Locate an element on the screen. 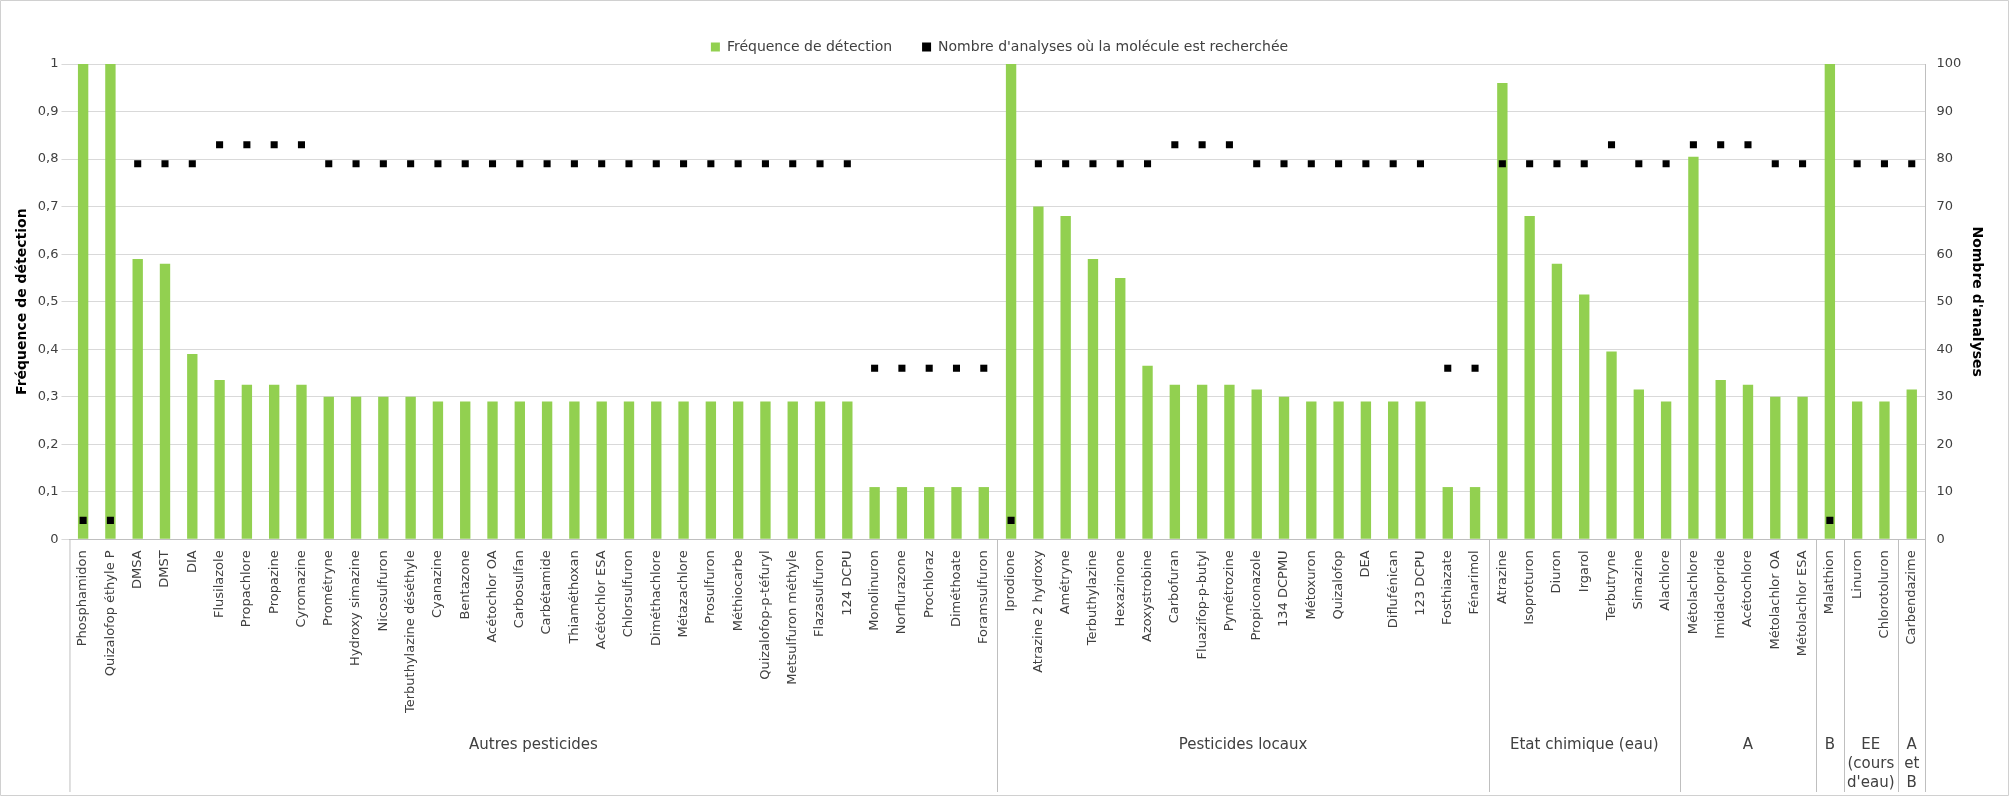  x-tick-label: Isoproturon is located at coordinates (1529, 587).